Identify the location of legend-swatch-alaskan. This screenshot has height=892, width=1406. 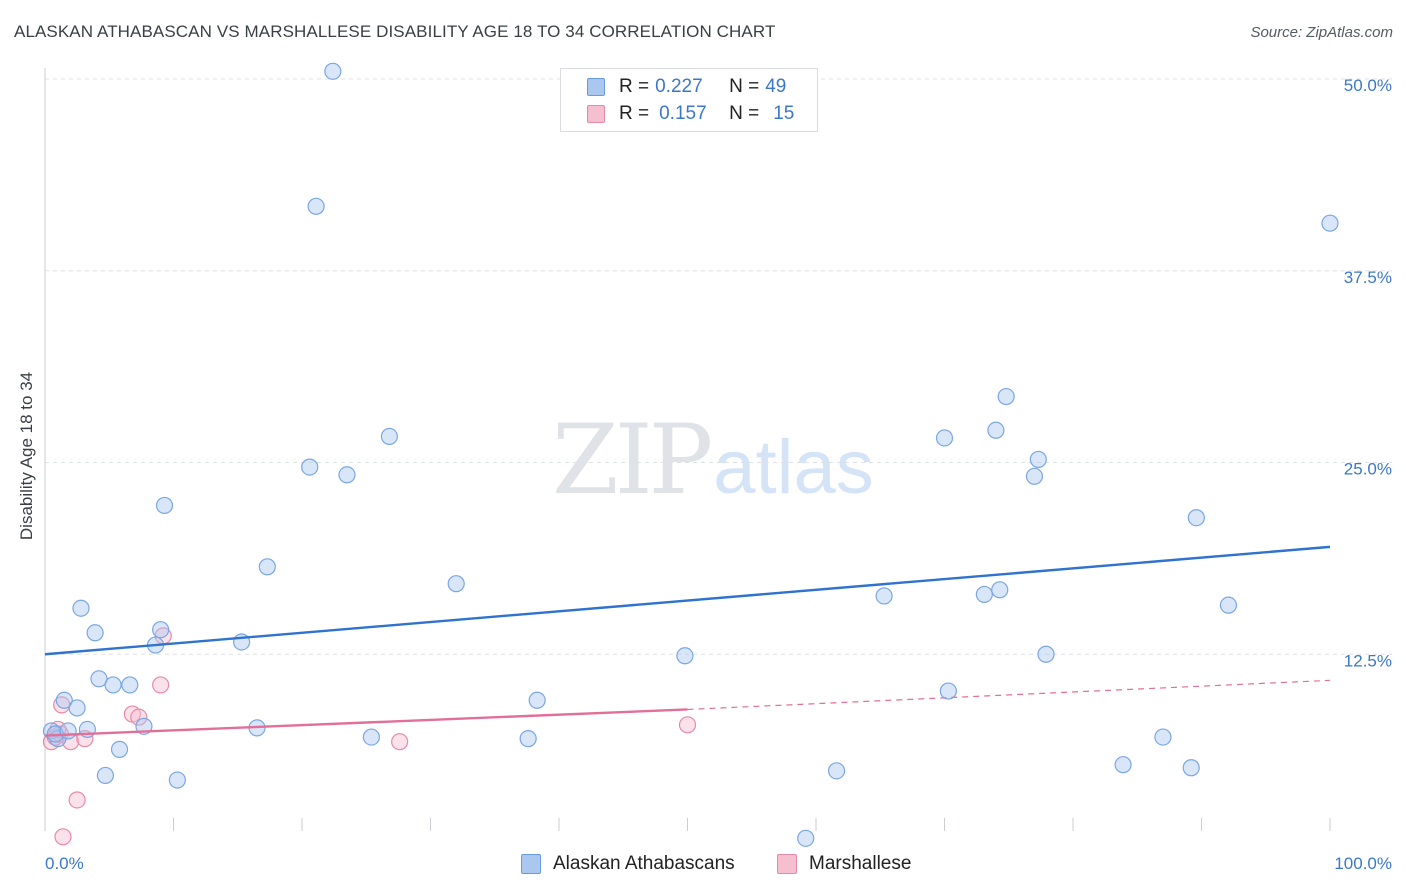
(596, 87).